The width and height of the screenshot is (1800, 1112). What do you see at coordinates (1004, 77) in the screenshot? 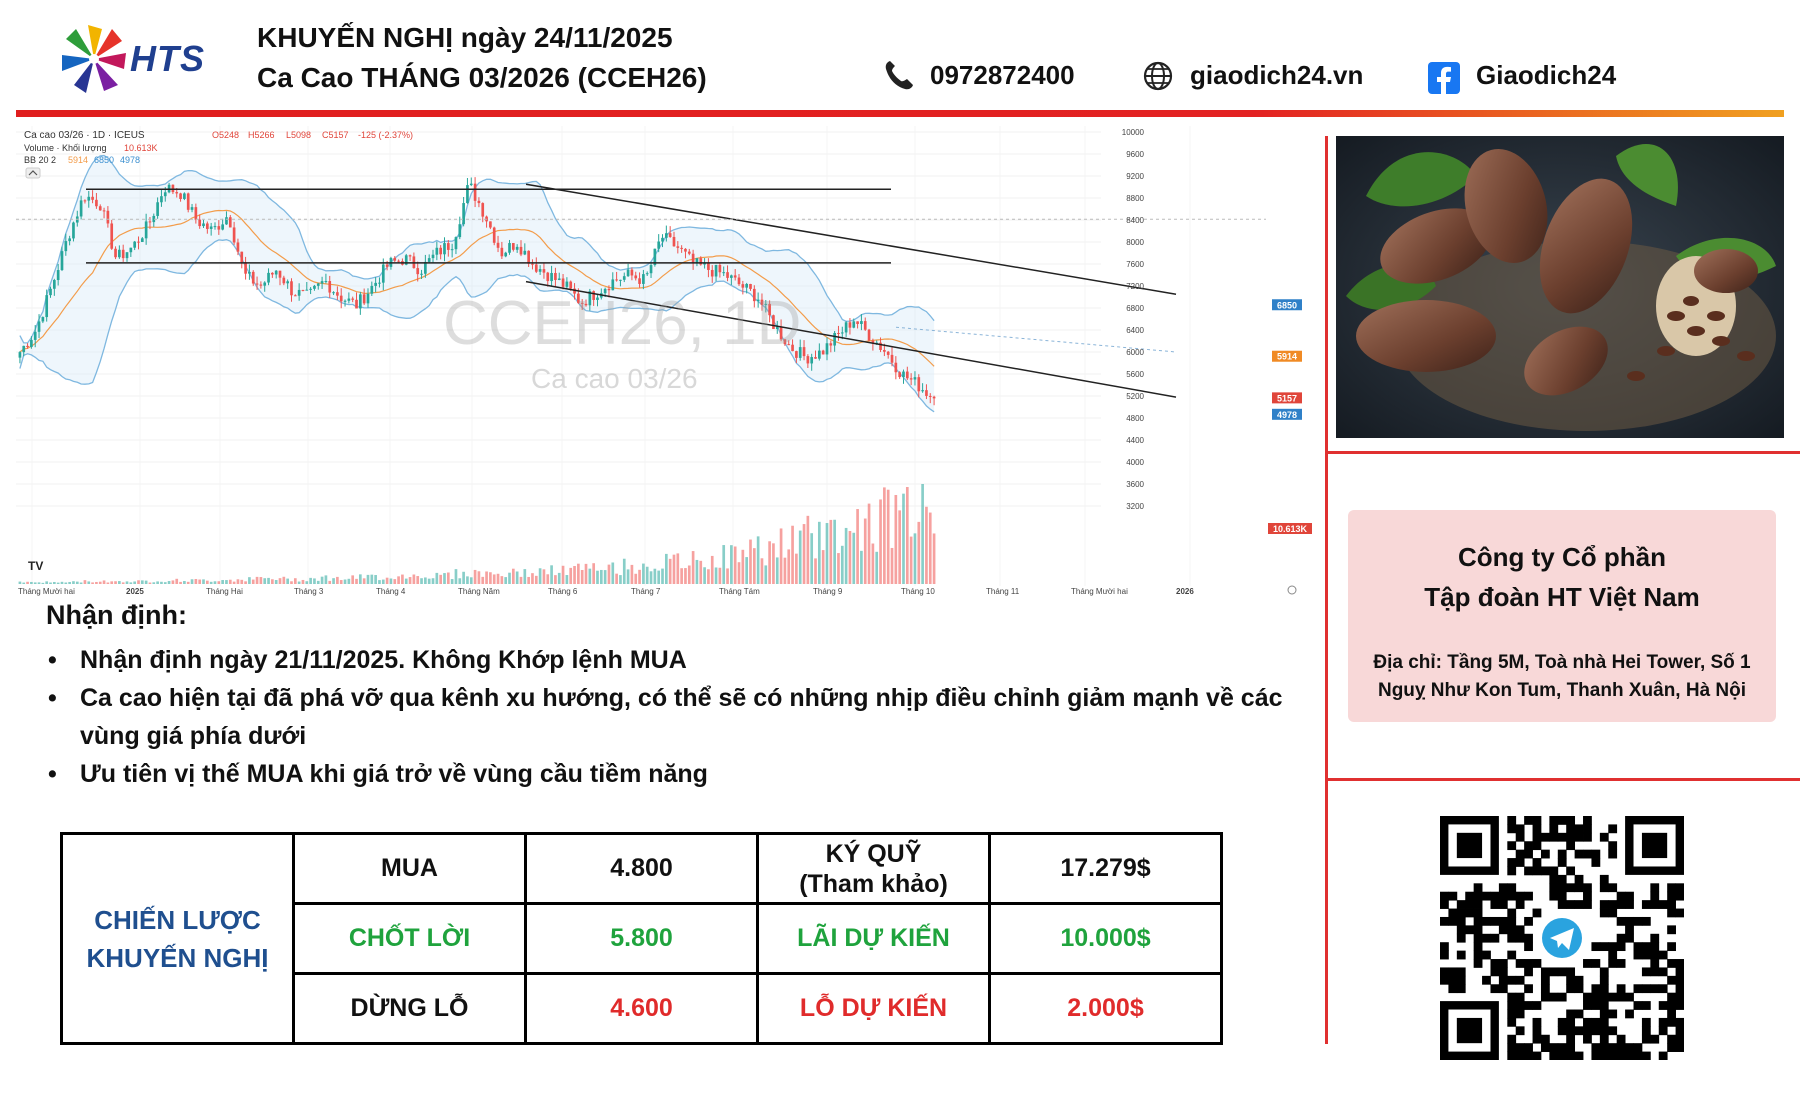
I see `phone-contact: 0972872400` at bounding box center [1004, 77].